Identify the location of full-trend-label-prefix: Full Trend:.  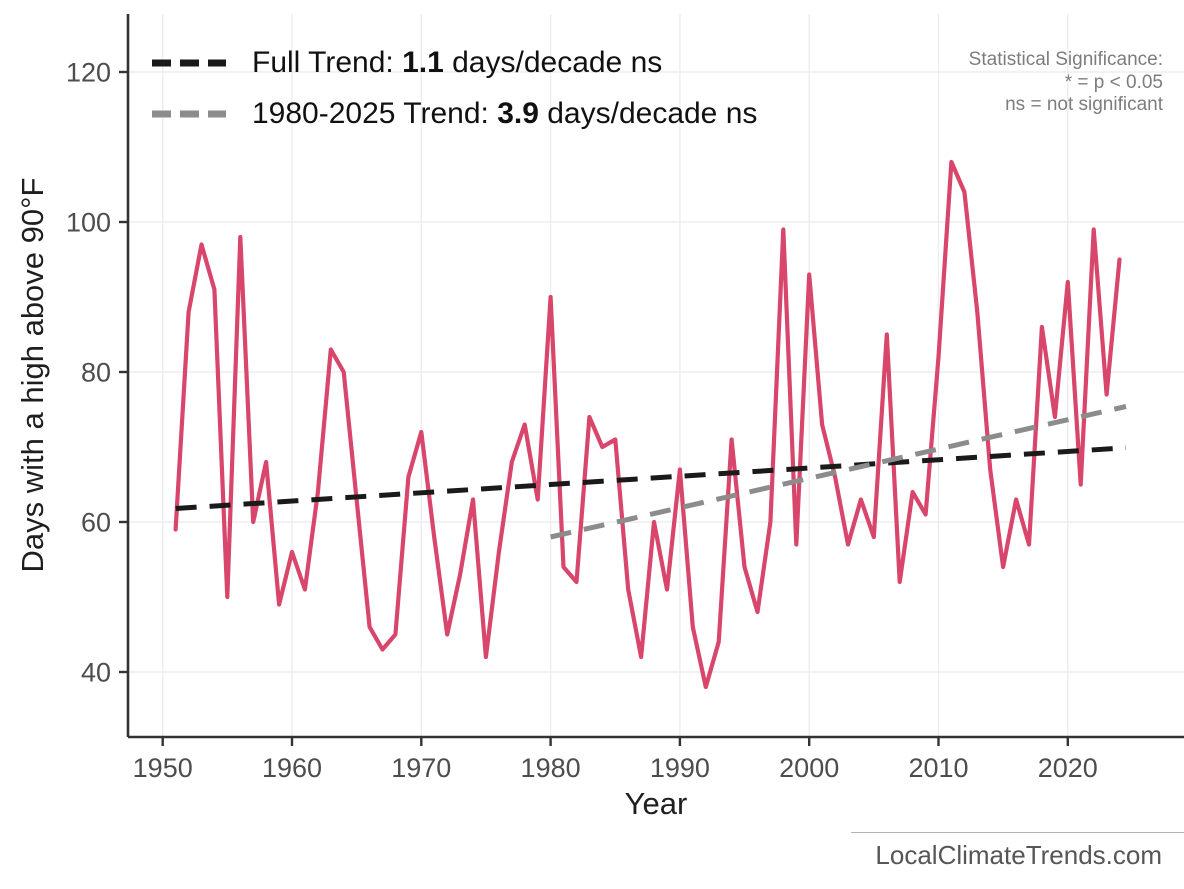
(327, 62).